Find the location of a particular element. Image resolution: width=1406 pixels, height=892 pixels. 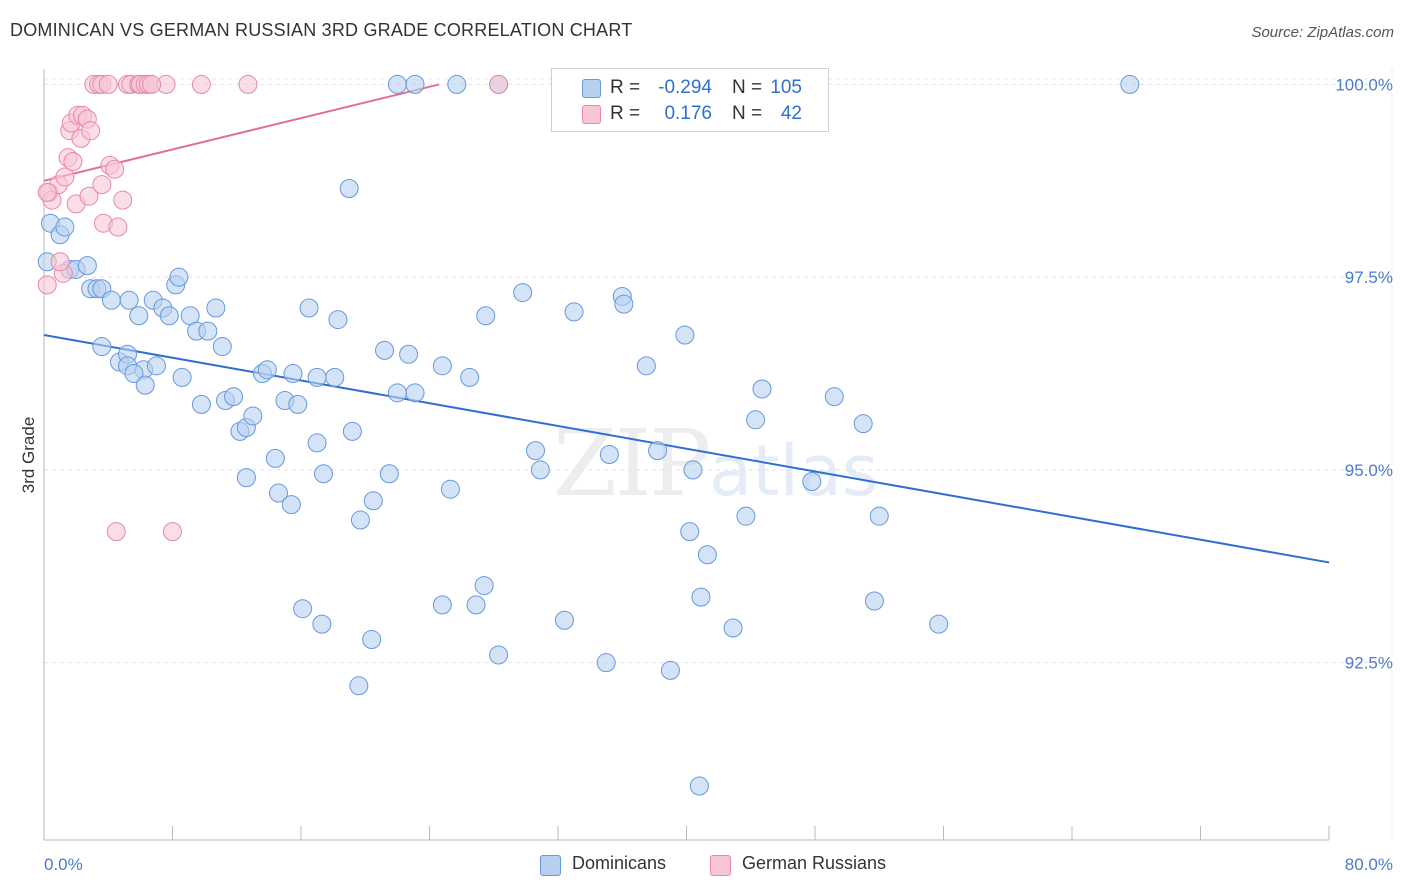

legend-r-label: R = is located at coordinates (625, 113).